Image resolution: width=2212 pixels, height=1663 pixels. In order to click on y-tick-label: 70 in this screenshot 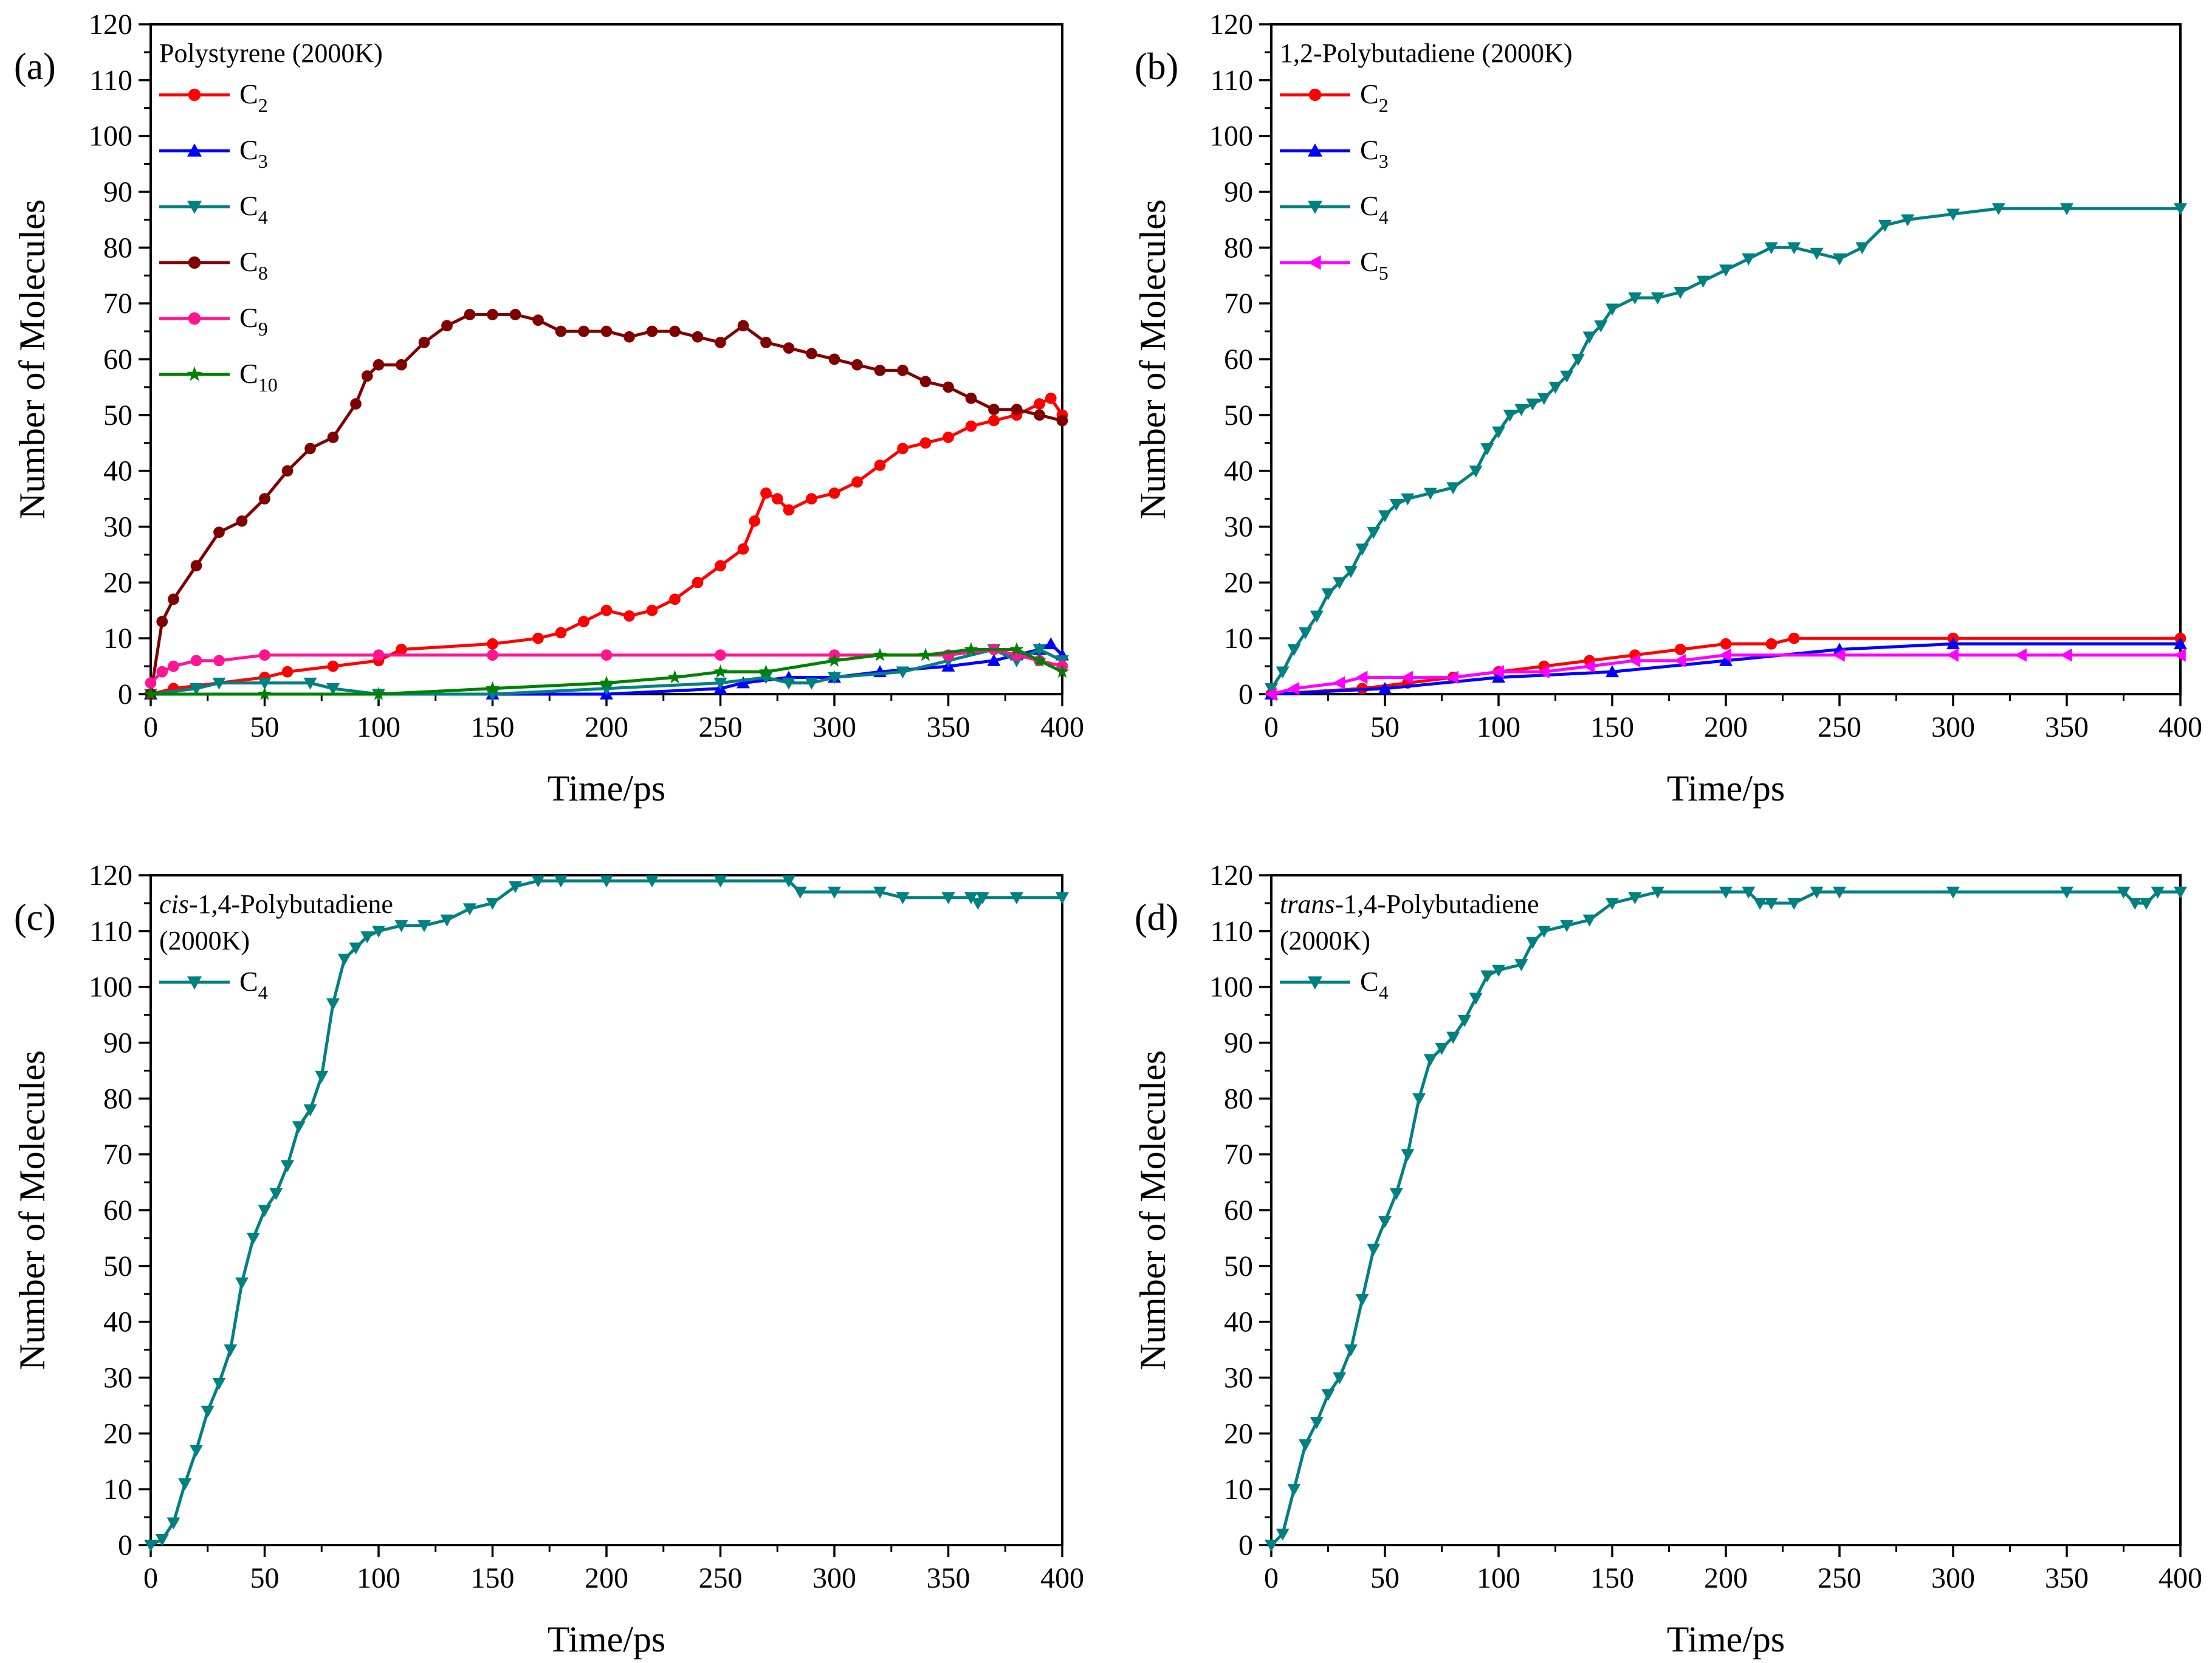, I will do `click(1238, 1154)`.